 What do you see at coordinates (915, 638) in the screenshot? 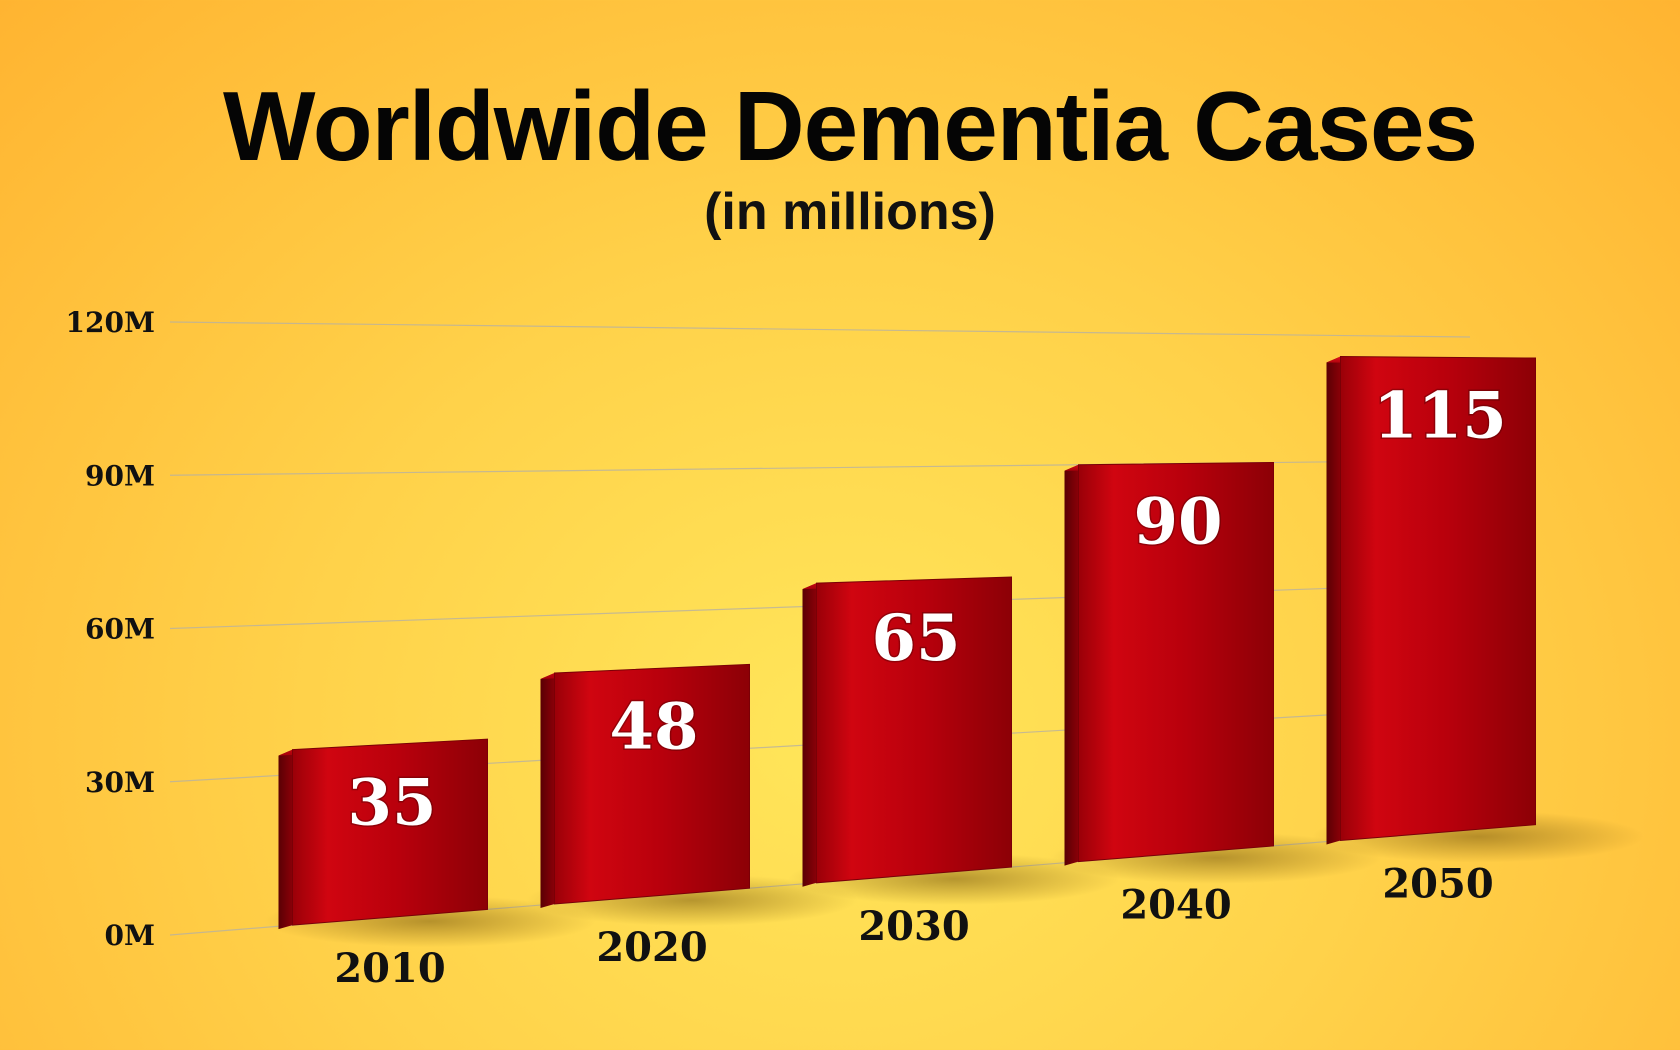
I see `bar-value-label: 65` at bounding box center [915, 638].